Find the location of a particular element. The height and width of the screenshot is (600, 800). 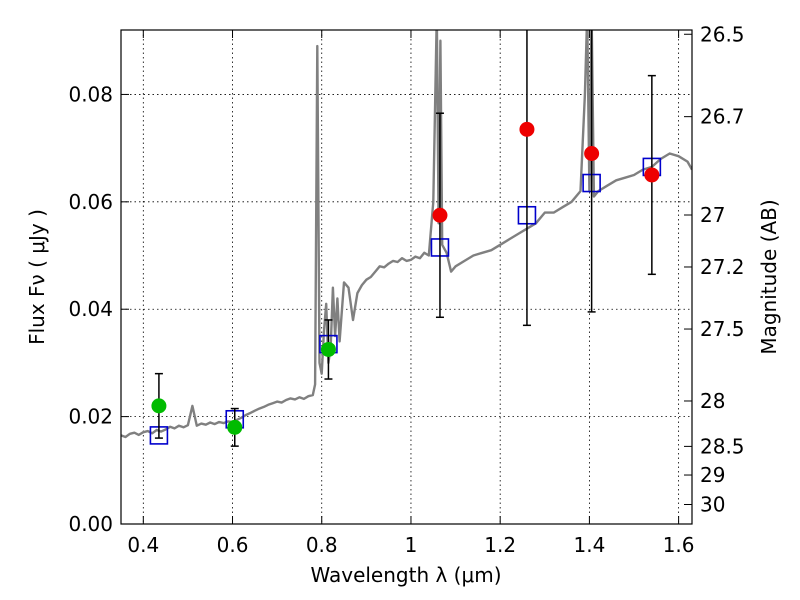

x-tick-label: 0.6 is located at coordinates (233, 545).